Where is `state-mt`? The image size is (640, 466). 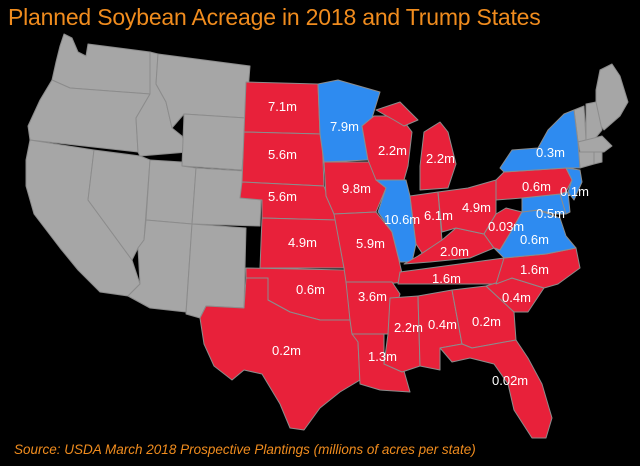 state-mt is located at coordinates (203, 91).